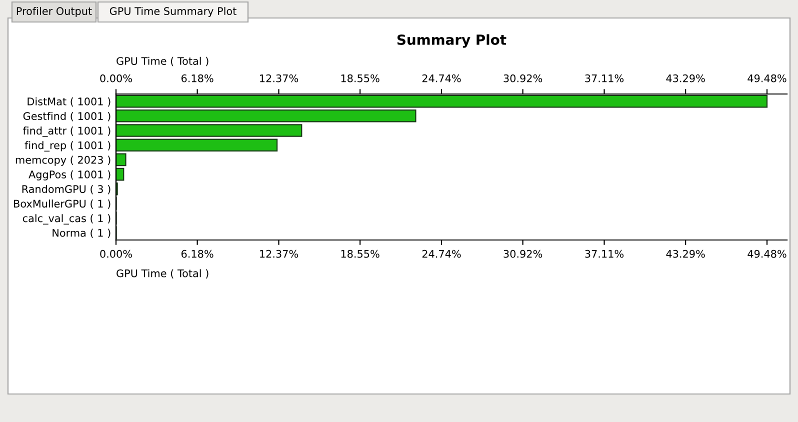  What do you see at coordinates (767, 78) in the screenshot?
I see `x2-tick-label: 49.48%` at bounding box center [767, 78].